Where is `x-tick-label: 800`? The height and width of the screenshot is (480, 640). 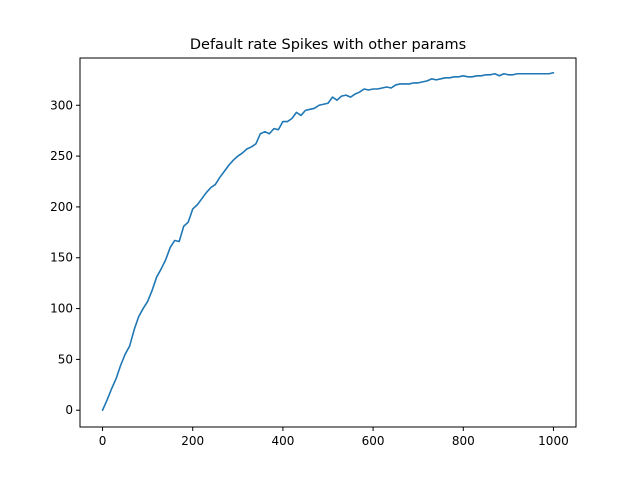 x-tick-label: 800 is located at coordinates (463, 441).